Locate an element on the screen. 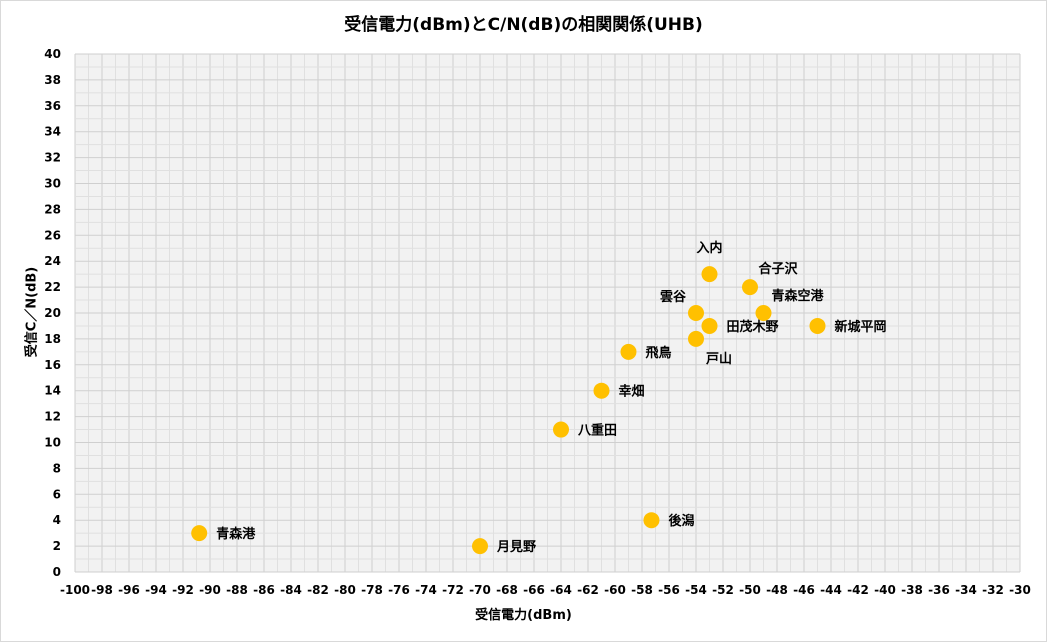  y-tick-label: 8 is located at coordinates (57, 468).